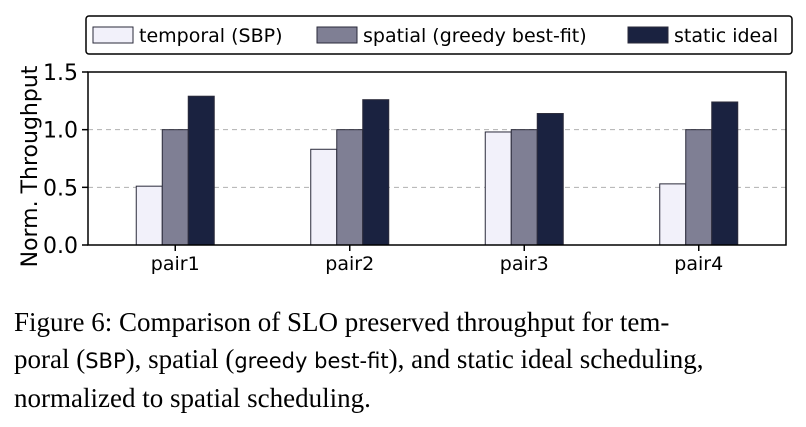 The image size is (806, 427). Describe the element at coordinates (60, 188) in the screenshot. I see `y-tick-label: 0.5` at that location.